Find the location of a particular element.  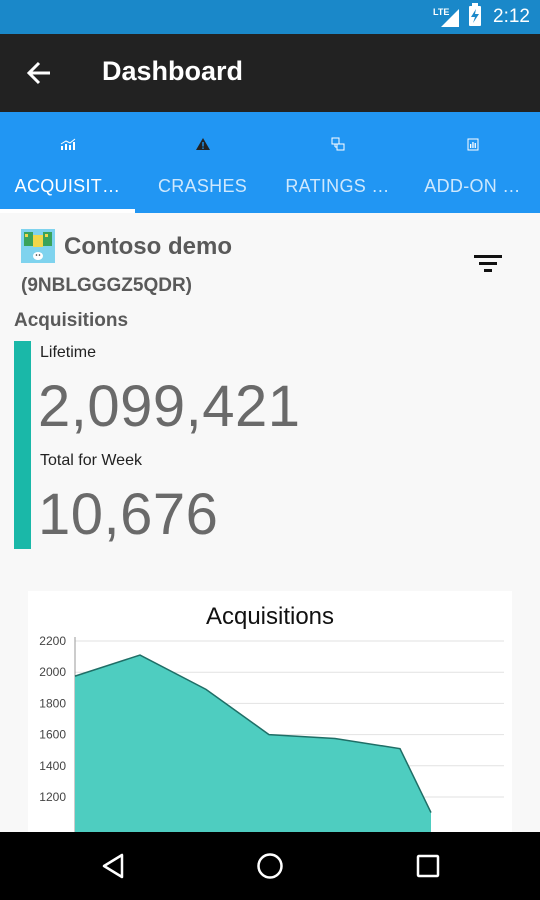

y-tick-label: 2200 is located at coordinates (52, 641).